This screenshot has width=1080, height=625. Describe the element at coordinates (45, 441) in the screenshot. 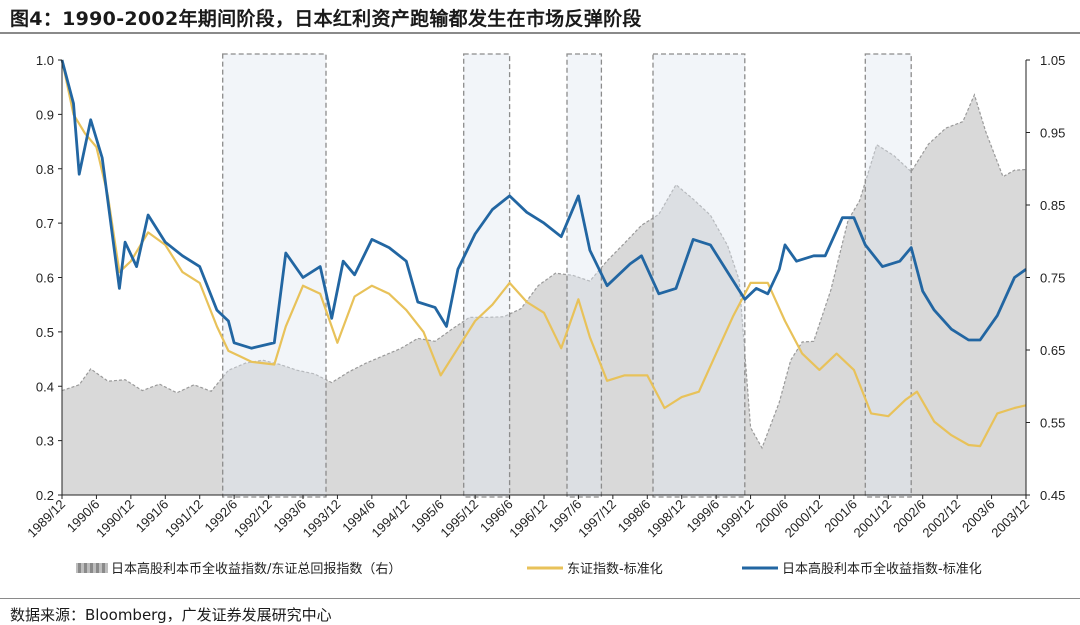

I see `left-axis-tick-label: 0.3` at that location.